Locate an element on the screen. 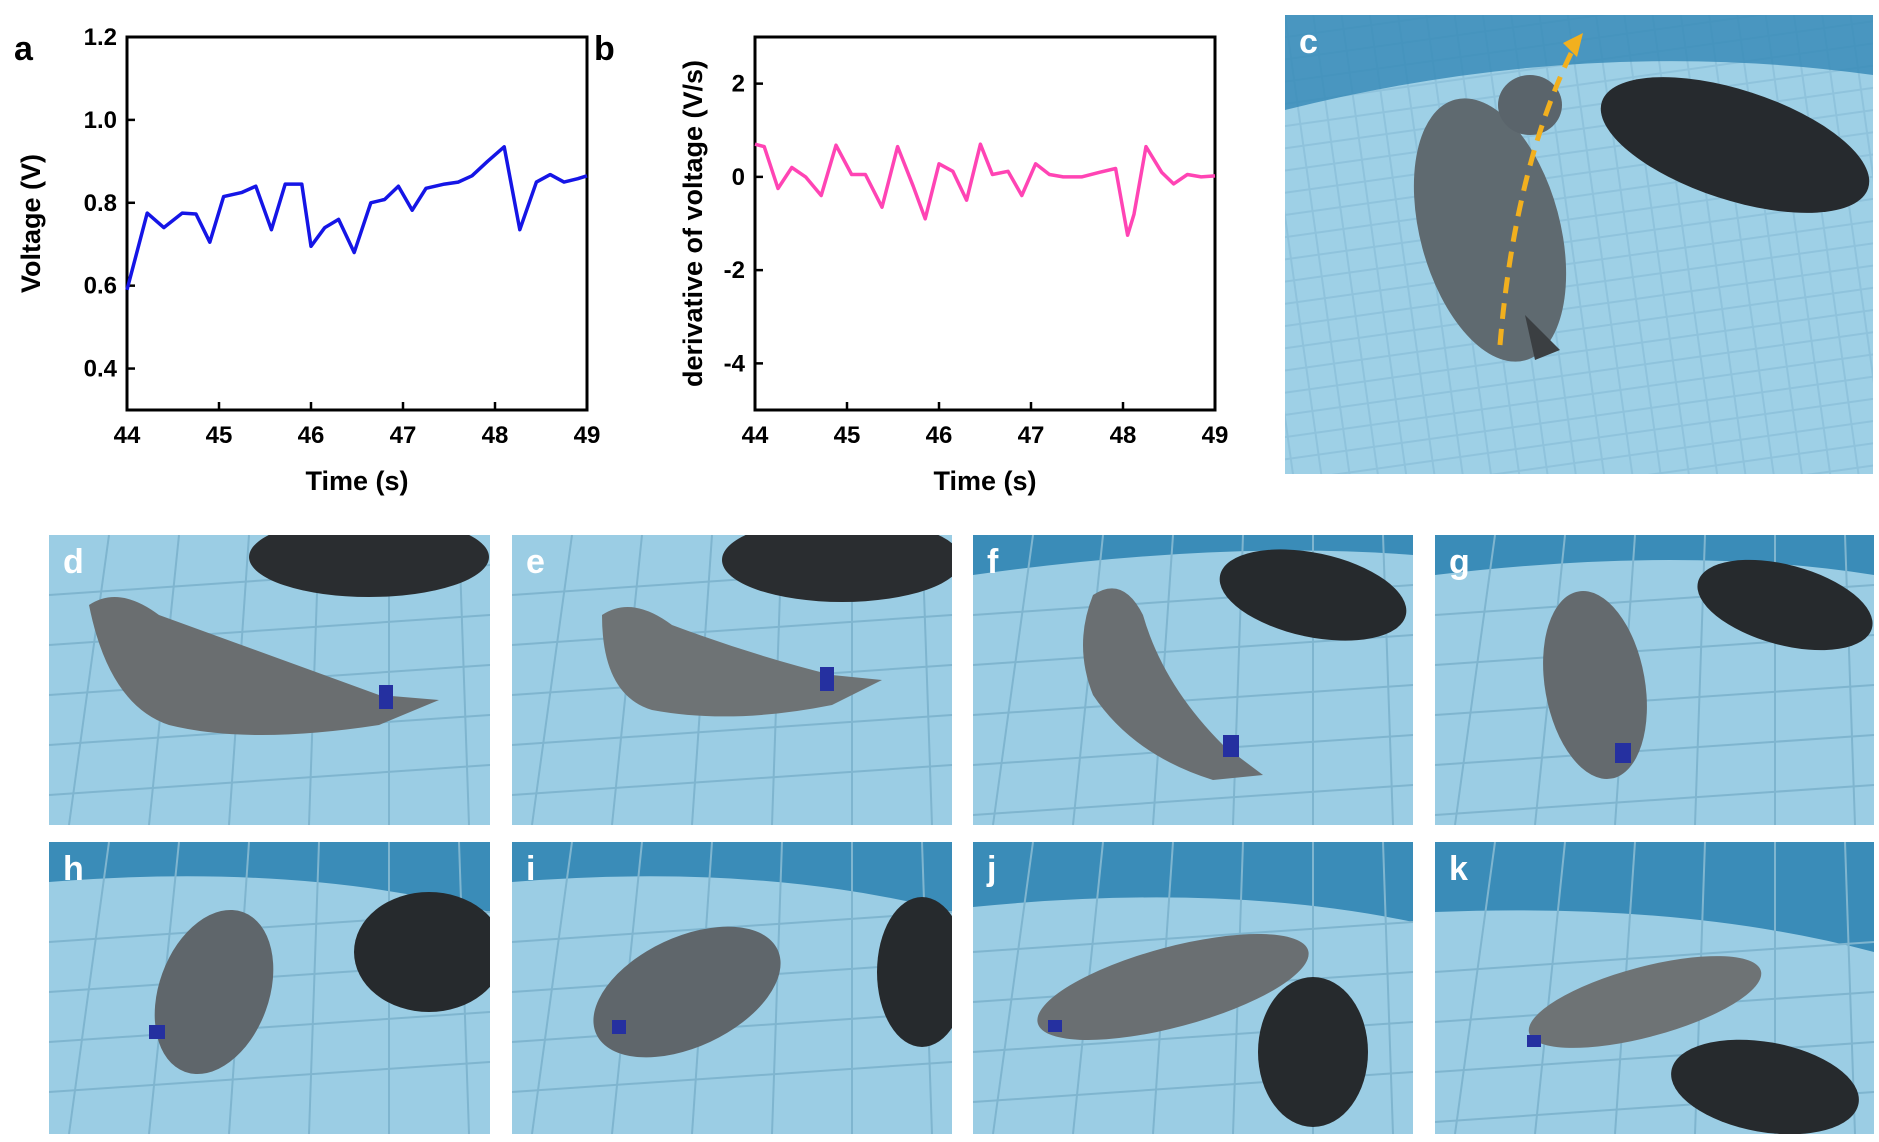  photo-k-seal: k is located at coordinates (1654, 988).